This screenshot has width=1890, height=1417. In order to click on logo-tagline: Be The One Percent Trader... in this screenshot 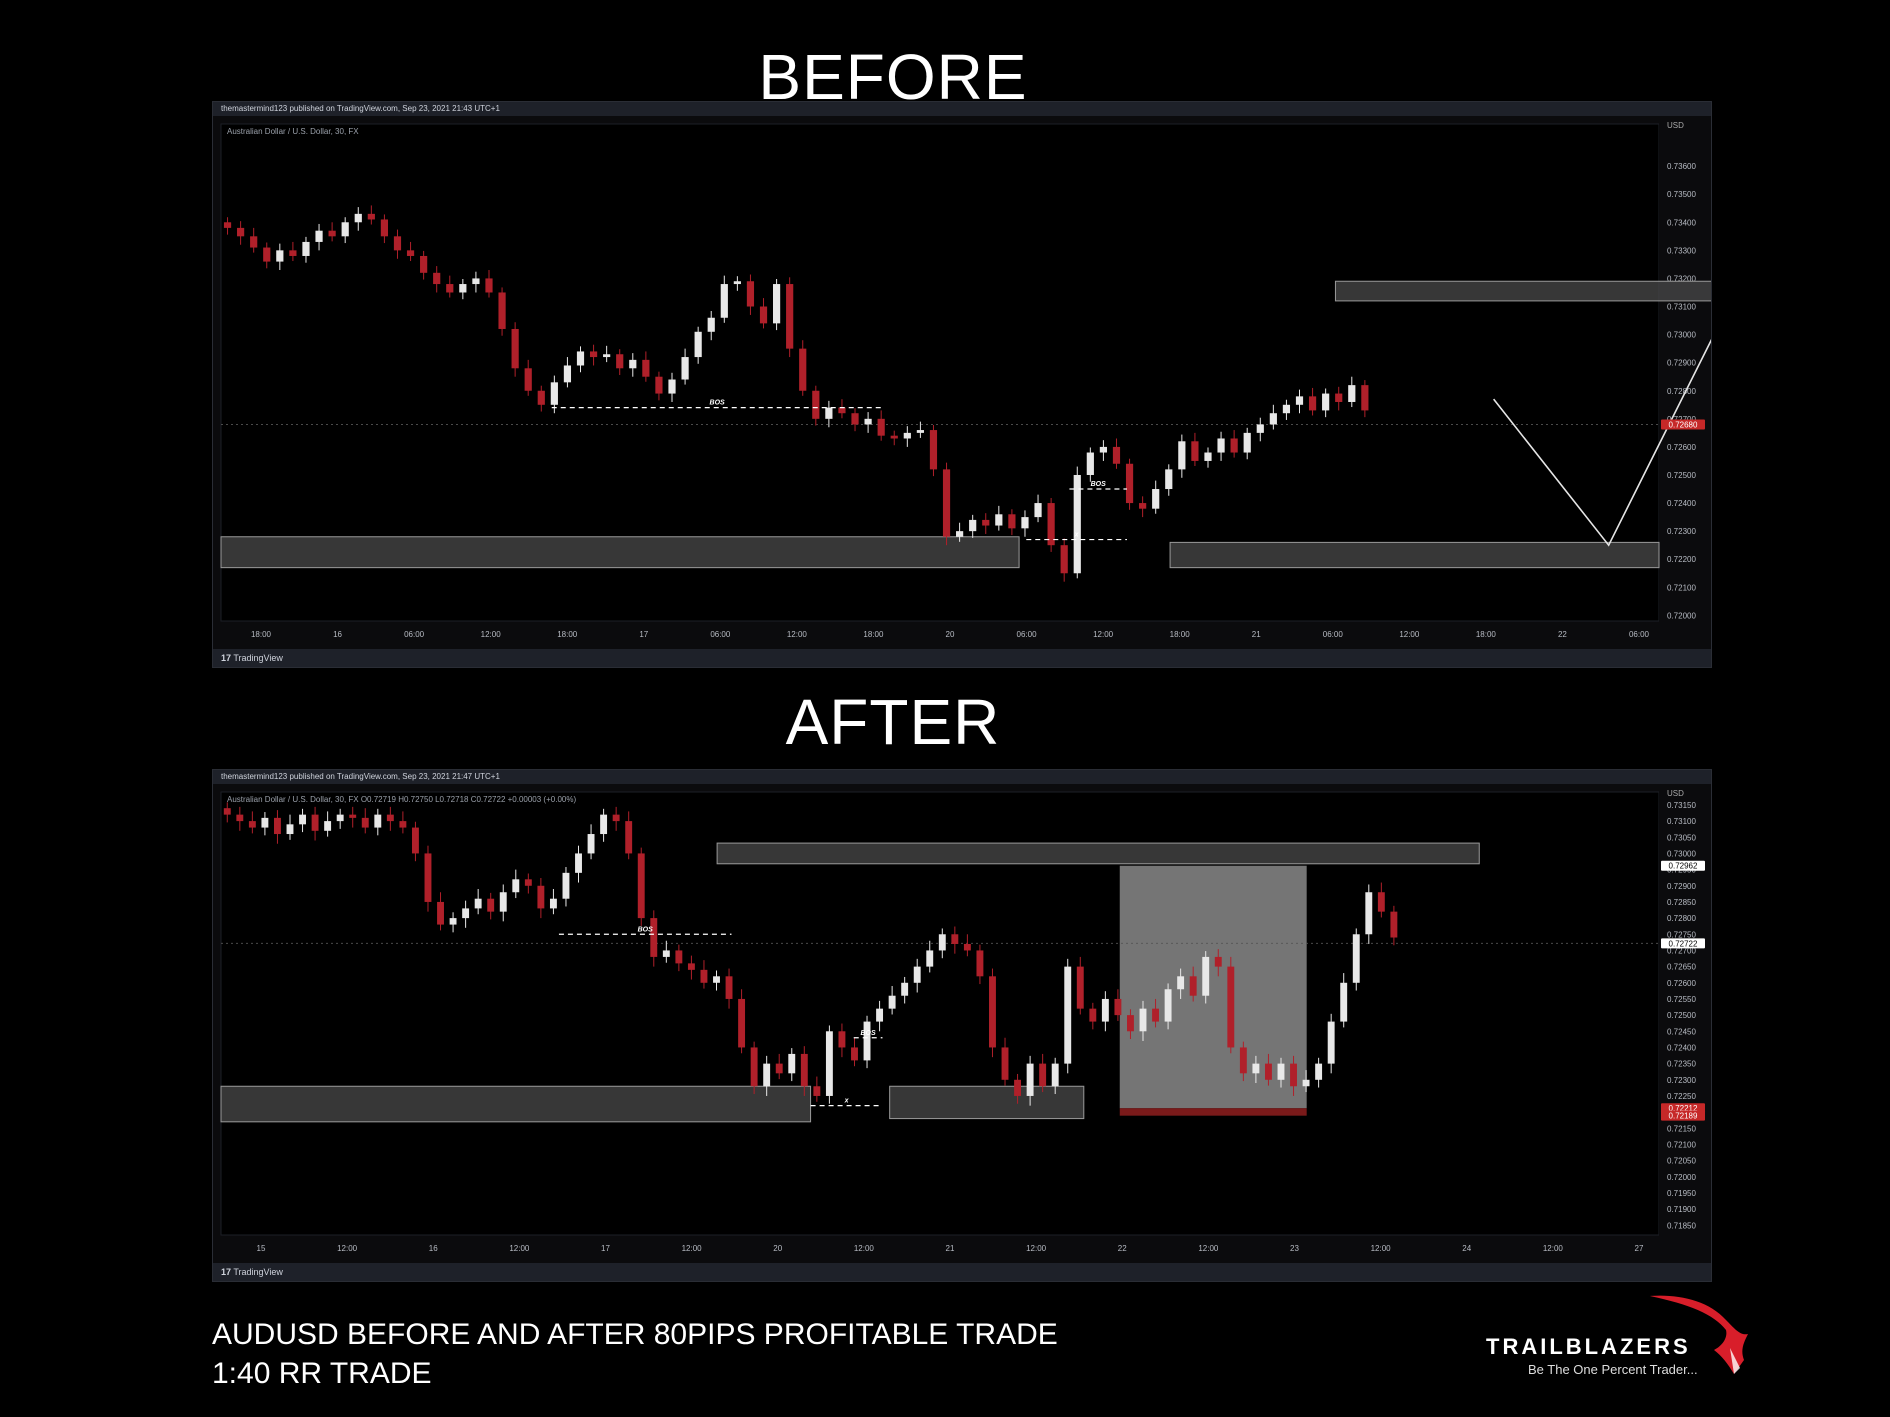, I will do `click(1613, 1369)`.